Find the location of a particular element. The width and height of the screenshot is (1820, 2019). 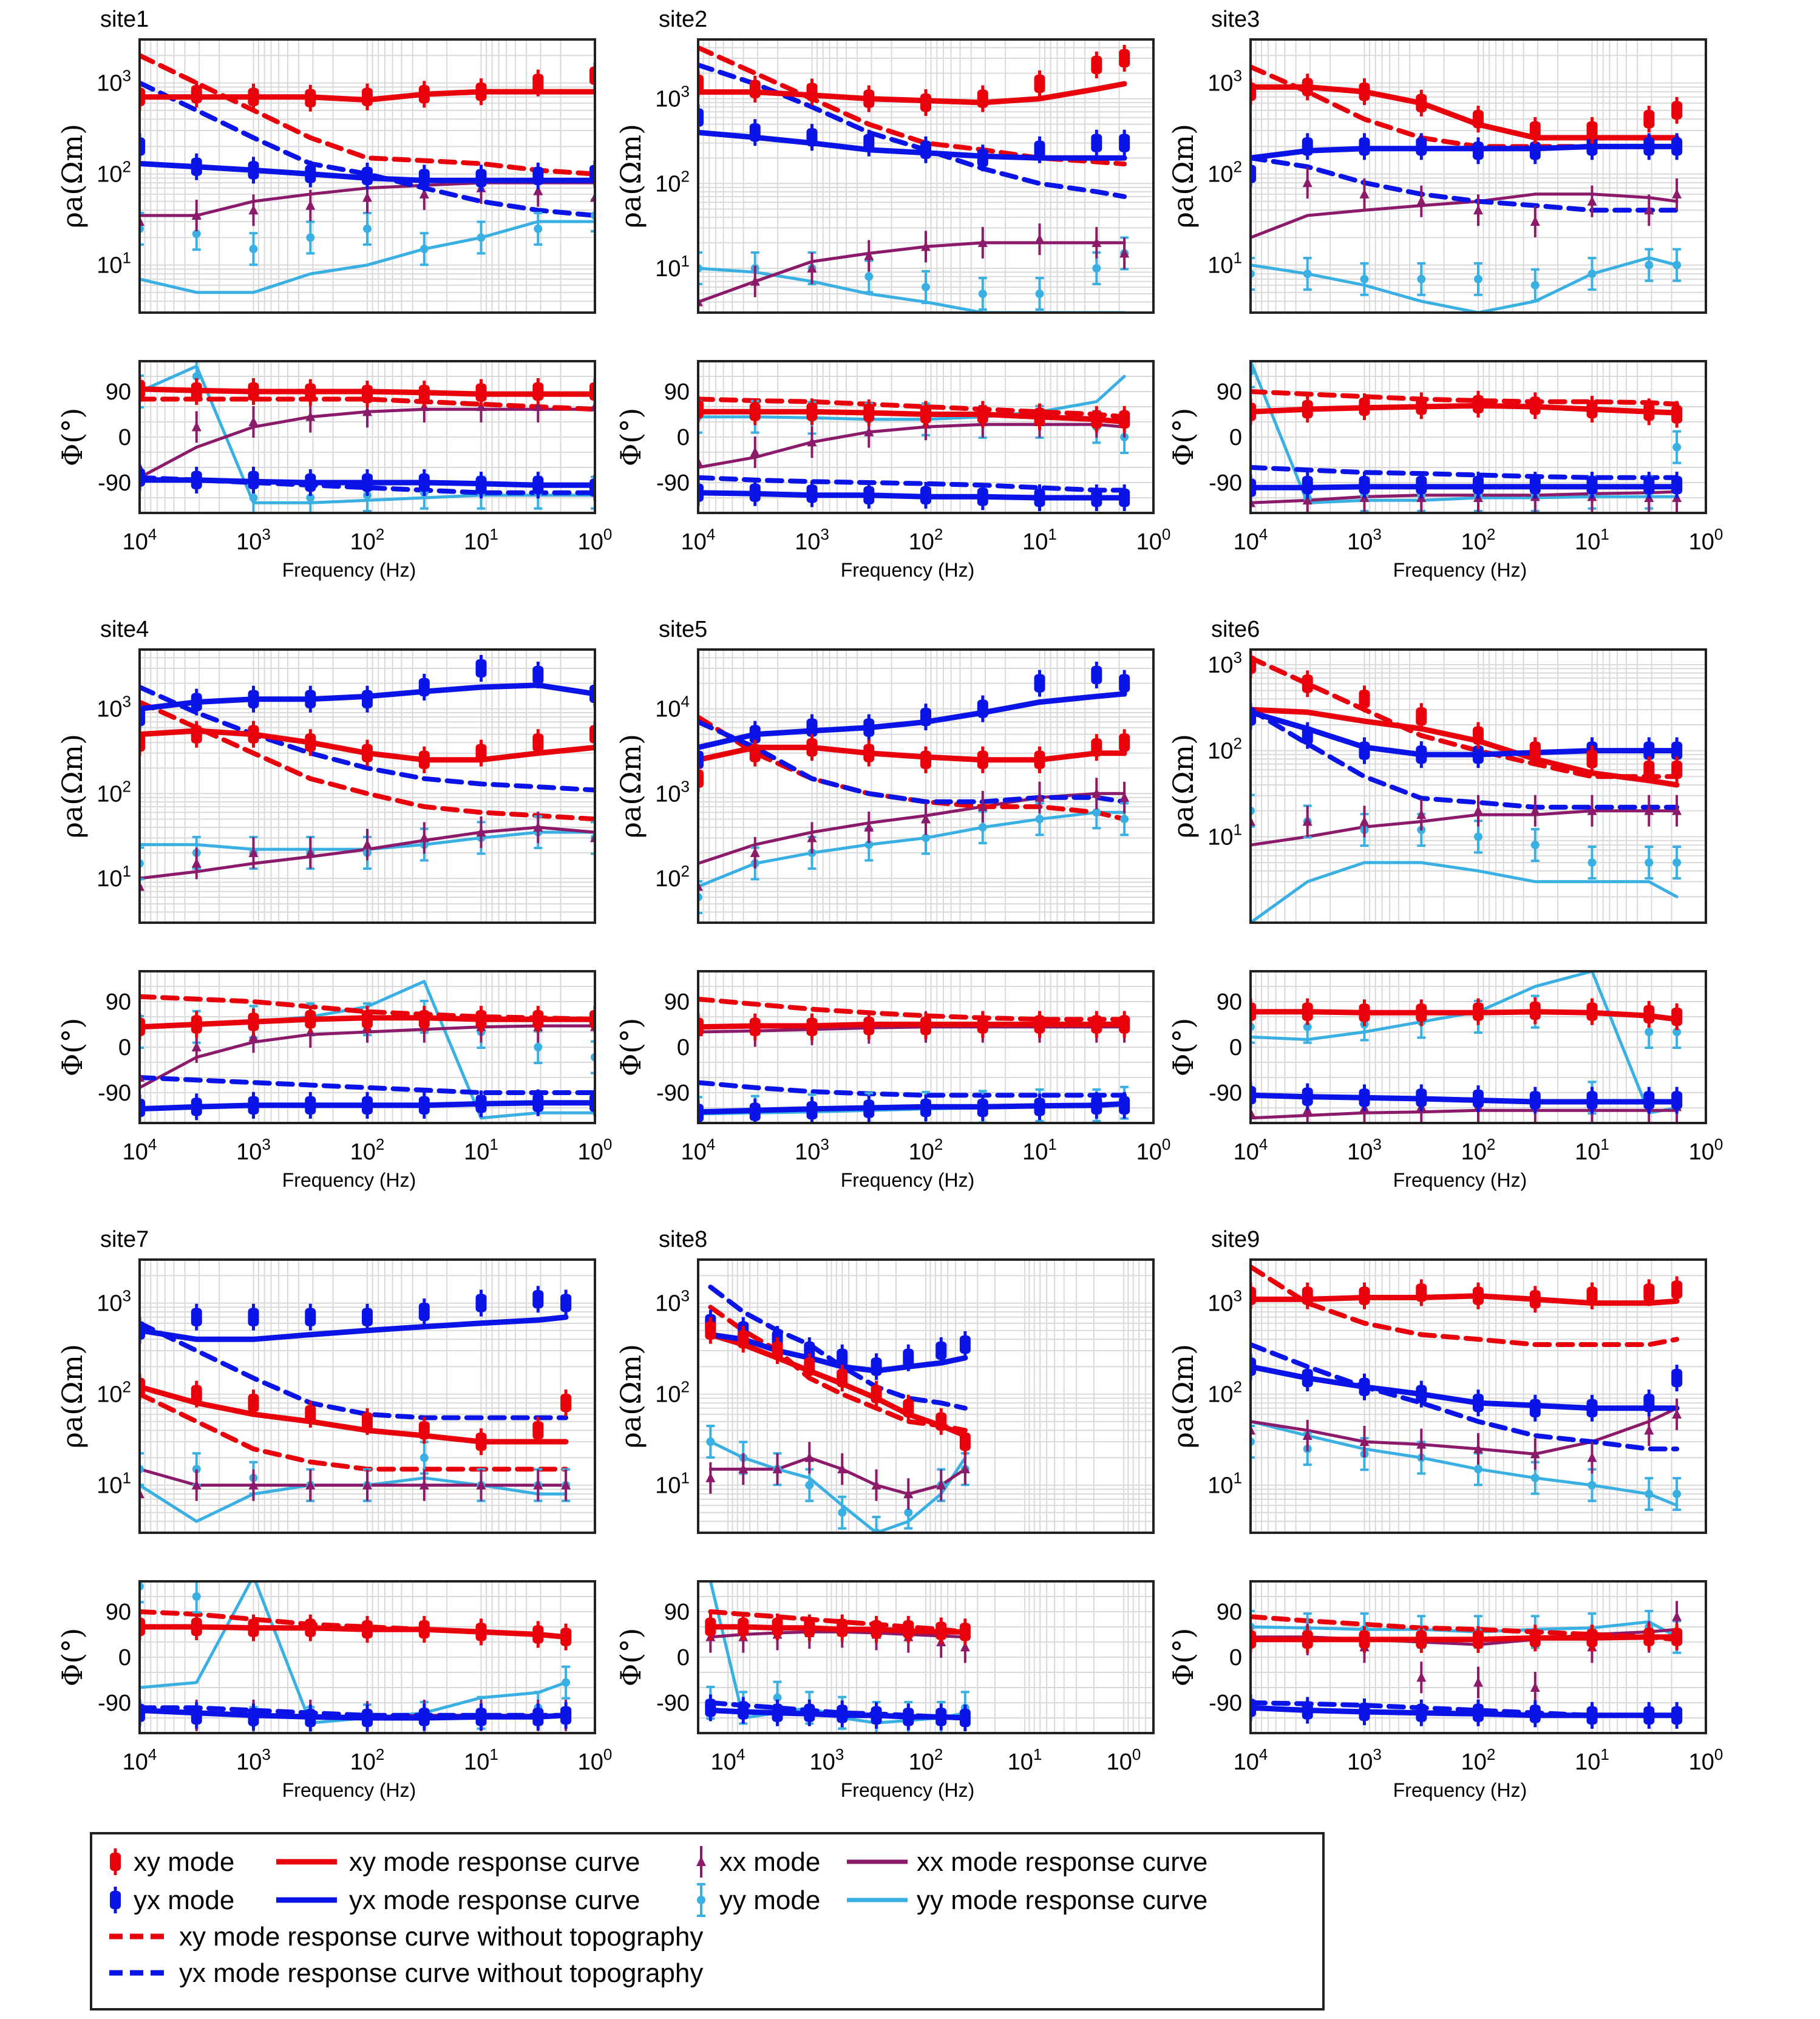

site9-rho-ylabel: ρa(Ωm) is located at coordinates (1183, 1396).